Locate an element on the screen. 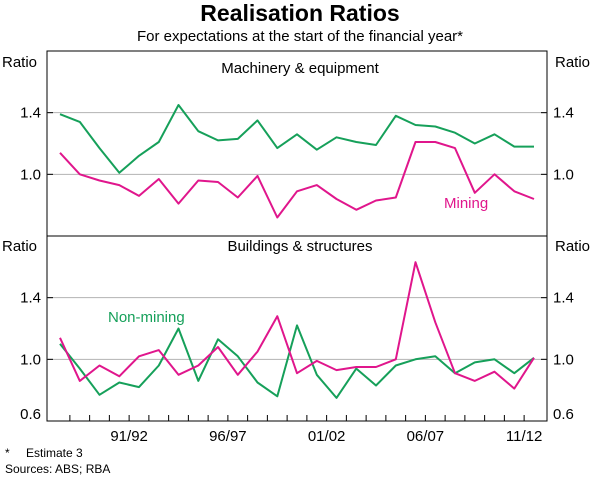  x-tick-label: 96/97 is located at coordinates (228, 436).